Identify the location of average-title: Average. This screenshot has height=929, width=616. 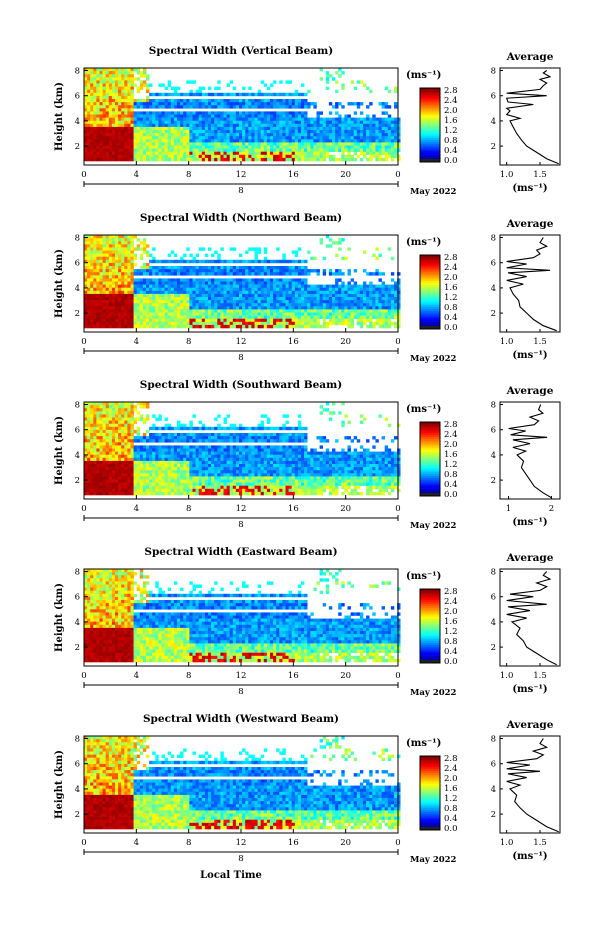
(530, 57).